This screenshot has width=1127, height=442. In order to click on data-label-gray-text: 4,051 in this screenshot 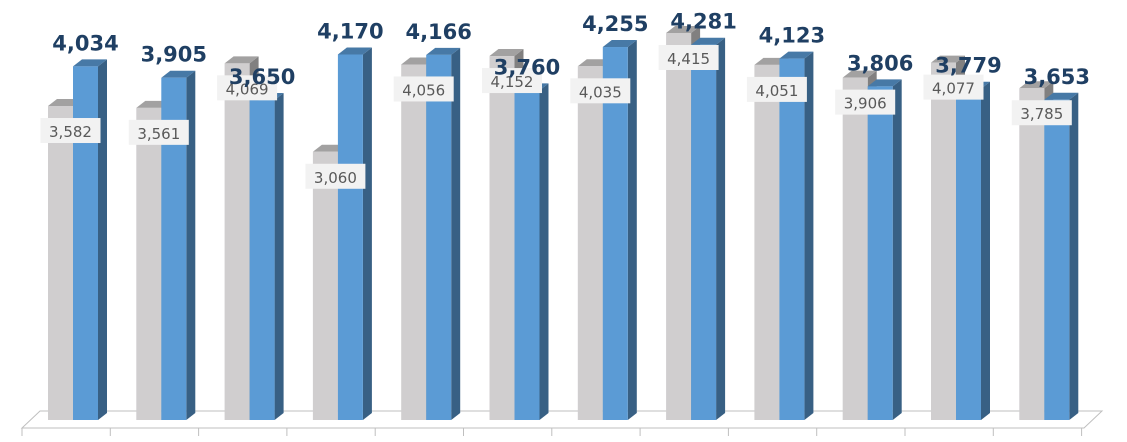, I will do `click(776, 91)`.